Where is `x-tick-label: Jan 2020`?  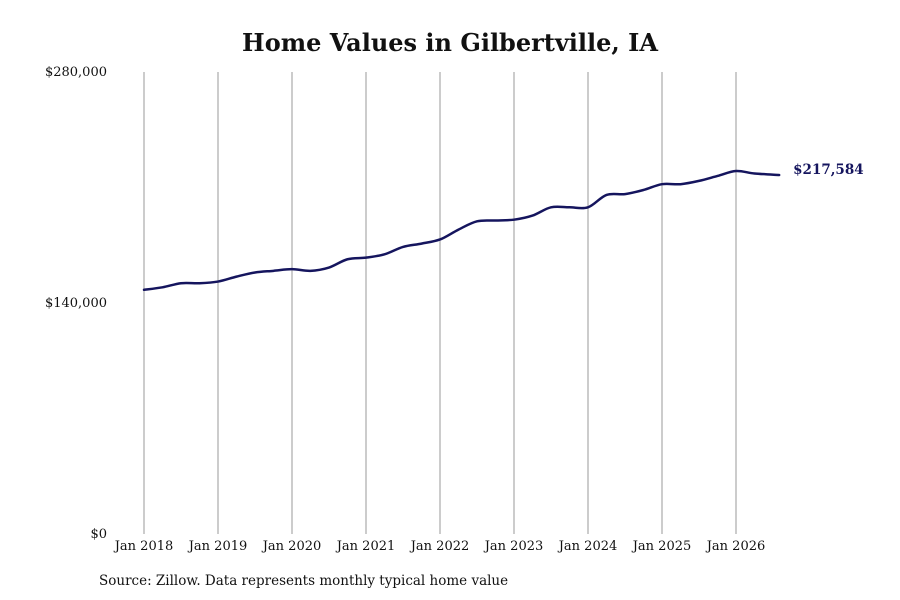 x-tick-label: Jan 2020 is located at coordinates (291, 546).